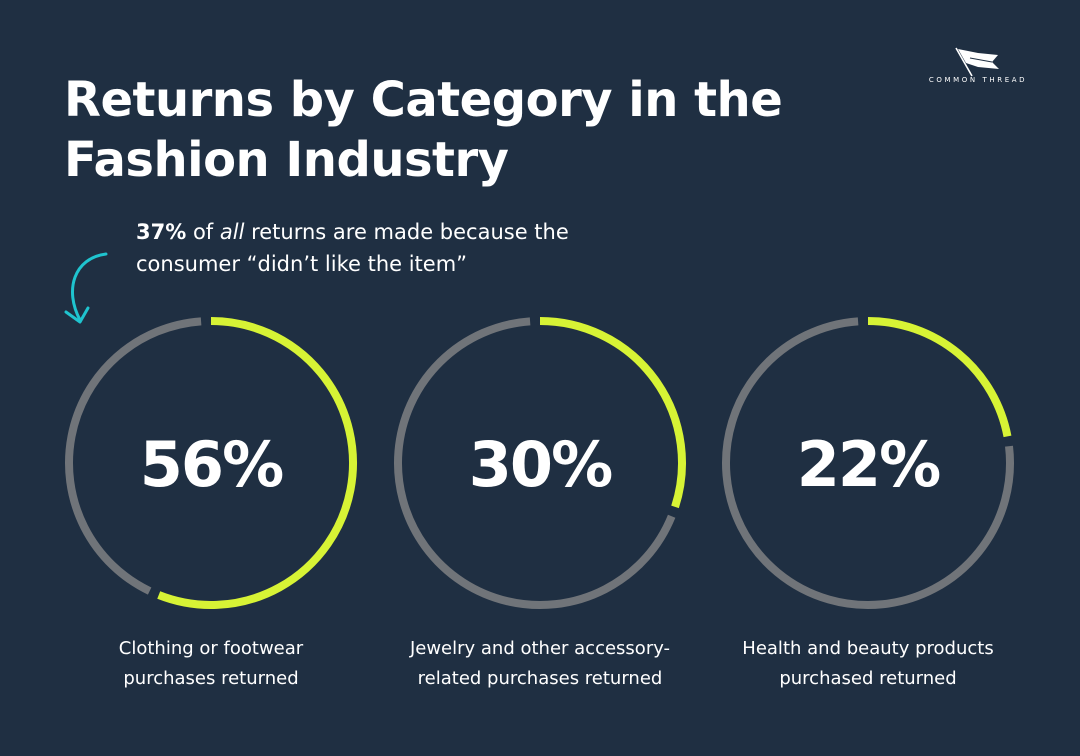 This screenshot has height=756, width=1080. I want to click on donut-3-percent: 22%, so click(868, 464).